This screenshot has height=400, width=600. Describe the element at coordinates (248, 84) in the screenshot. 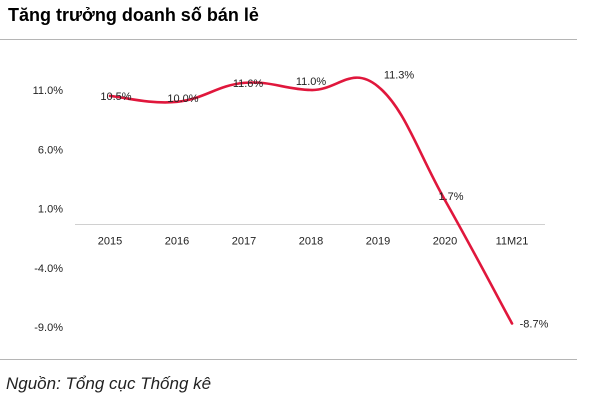

I see `data-label: 11.6%` at that location.